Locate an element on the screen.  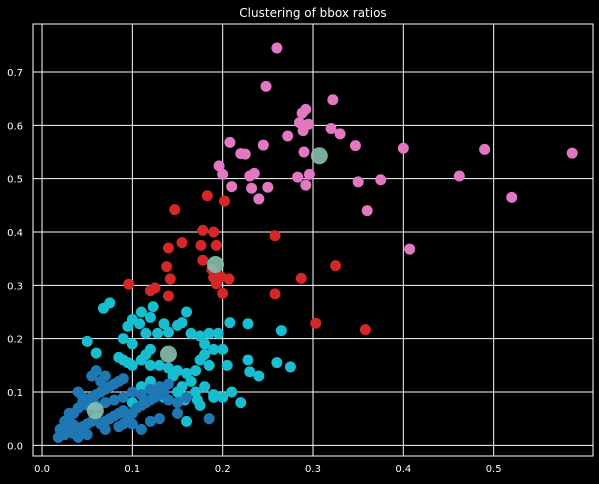
chart-title: Clustering of bbox ratios is located at coordinates (312, 13).